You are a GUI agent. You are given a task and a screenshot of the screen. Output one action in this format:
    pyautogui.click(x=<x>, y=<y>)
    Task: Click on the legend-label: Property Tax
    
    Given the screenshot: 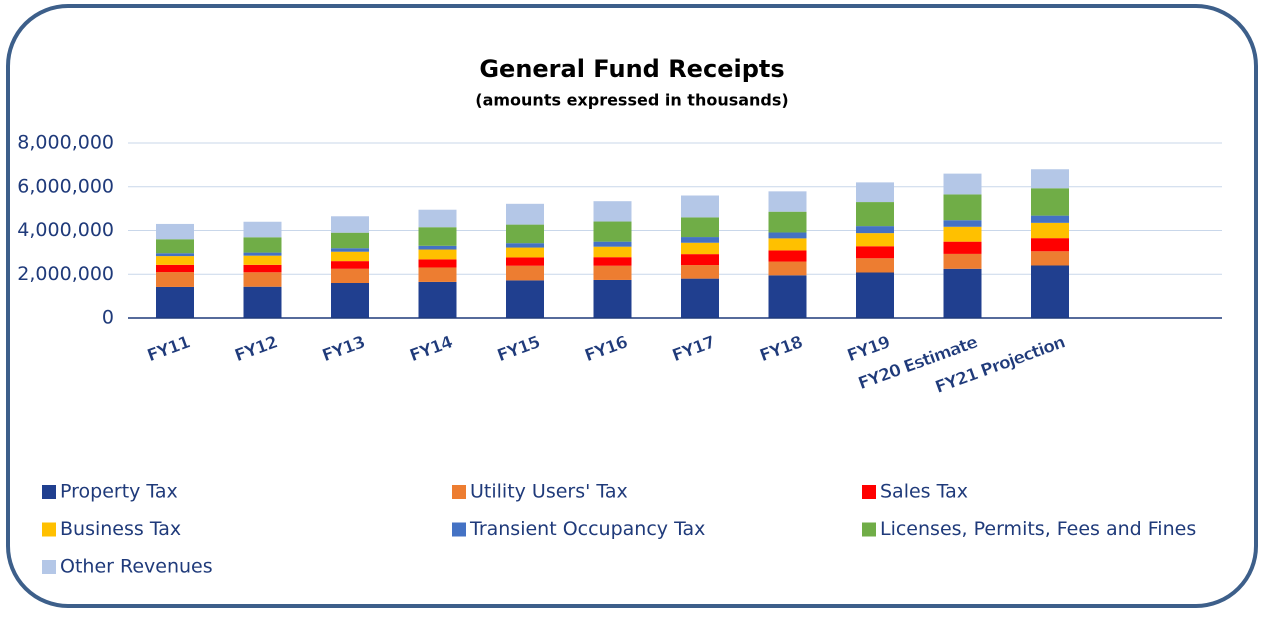 What is the action you would take?
    pyautogui.click(x=119, y=492)
    